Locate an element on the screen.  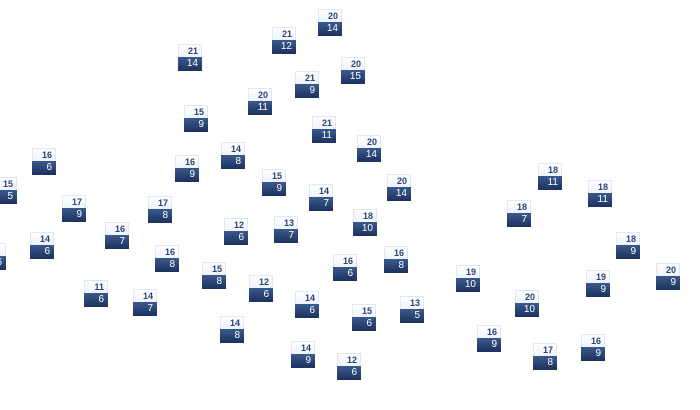
temperature-marker: 15 5 is located at coordinates (8, 190).